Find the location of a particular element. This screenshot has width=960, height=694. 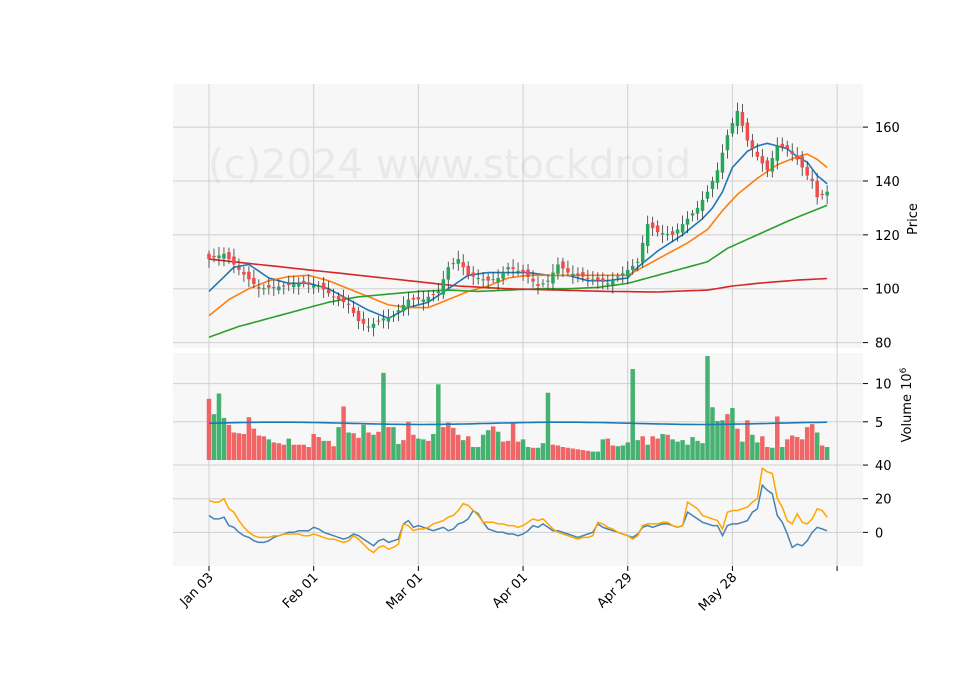

price-y-tick-label: 160 is located at coordinates (887, 128).